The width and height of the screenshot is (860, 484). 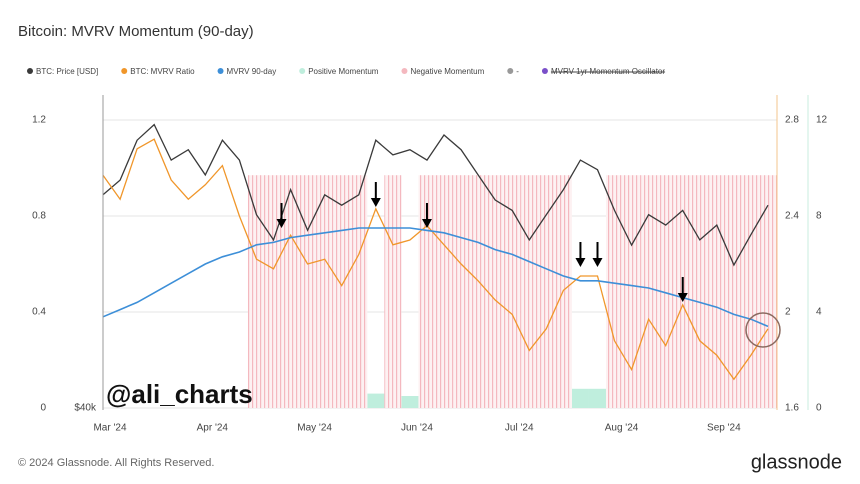 I want to click on watermark: @ali_charts, so click(x=179, y=394).